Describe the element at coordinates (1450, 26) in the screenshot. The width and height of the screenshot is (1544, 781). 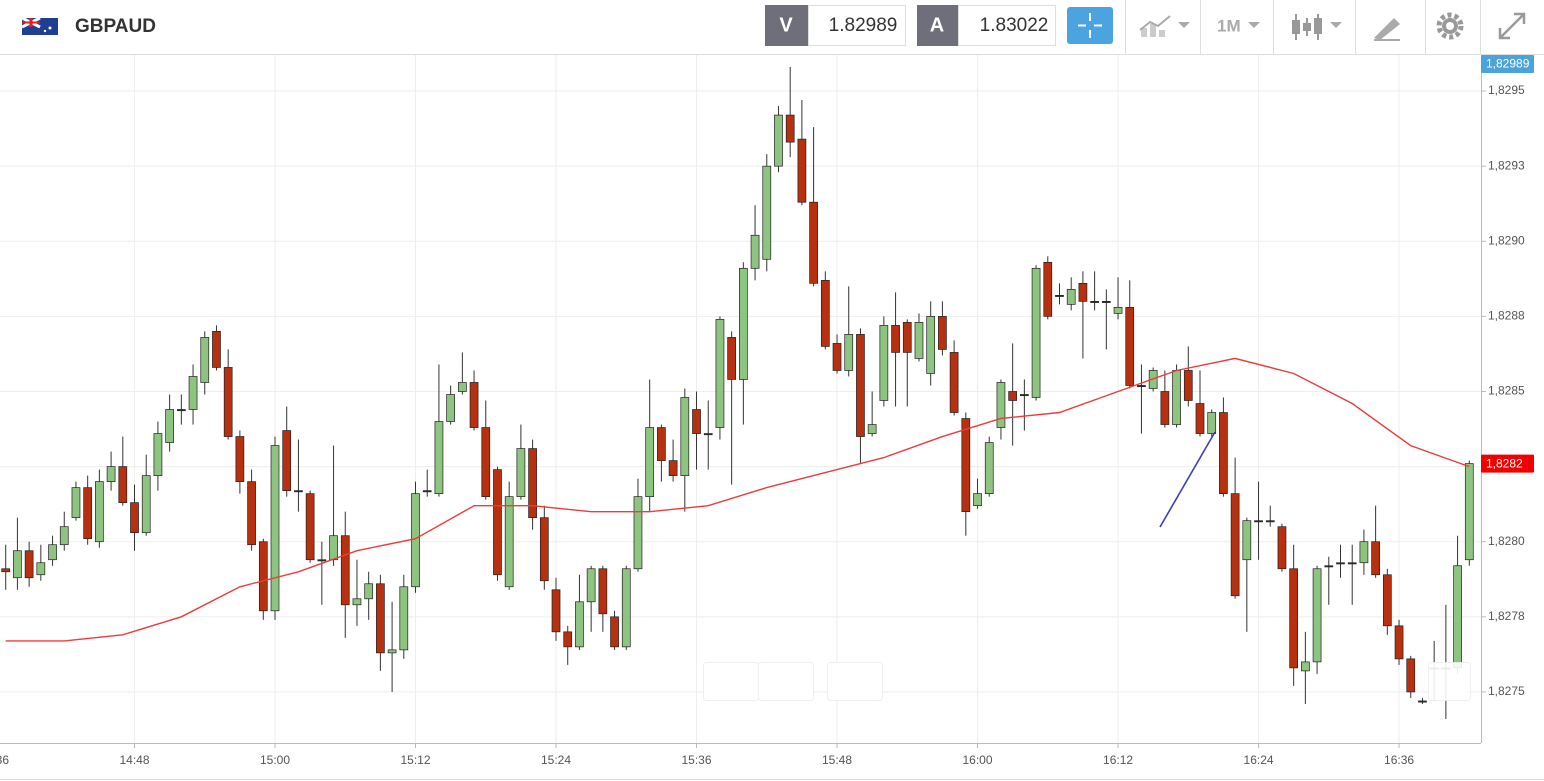
I see `settings-button` at that location.